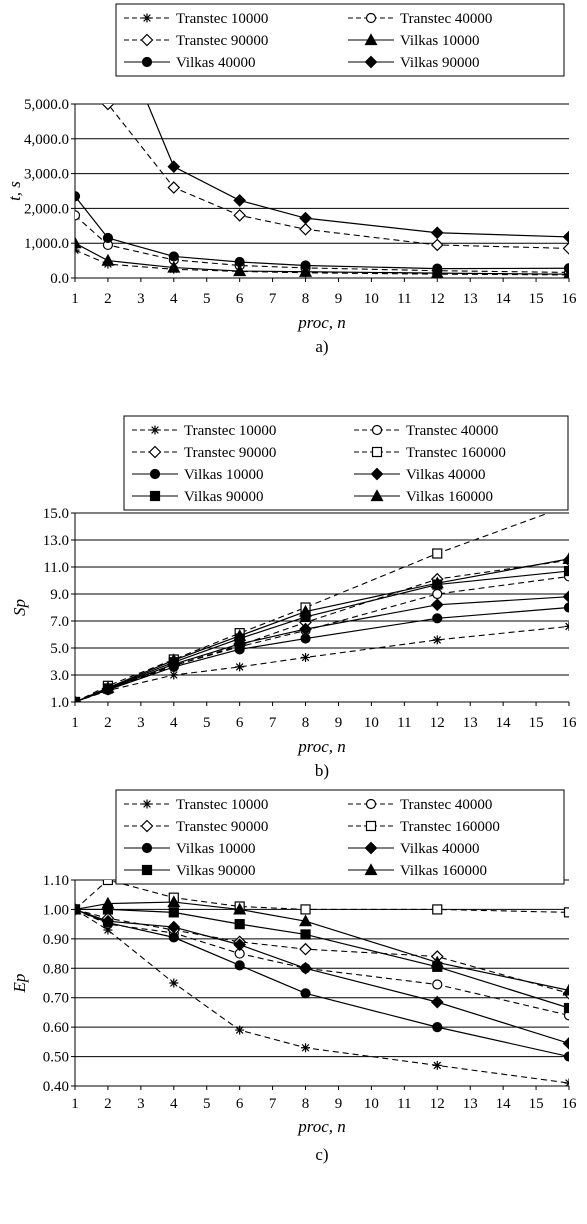 The width and height of the screenshot is (587, 1224). I want to click on legend-item-vilkas-160000: Vilkas 160000, so click(423, 497).